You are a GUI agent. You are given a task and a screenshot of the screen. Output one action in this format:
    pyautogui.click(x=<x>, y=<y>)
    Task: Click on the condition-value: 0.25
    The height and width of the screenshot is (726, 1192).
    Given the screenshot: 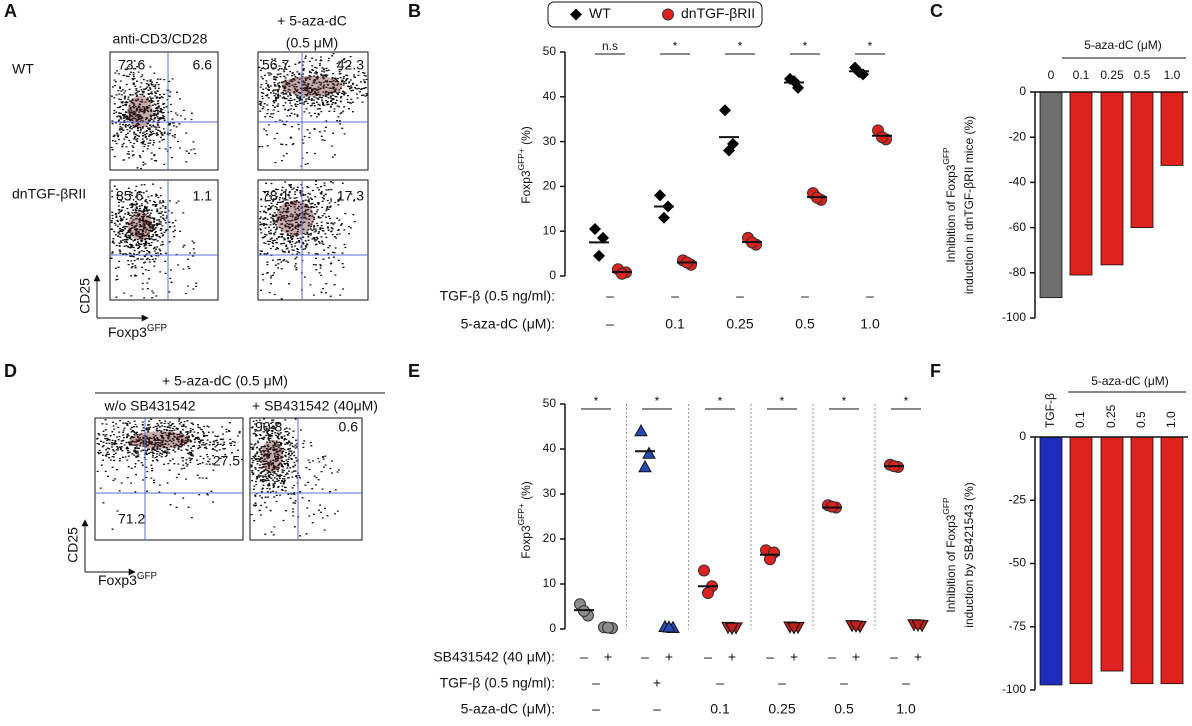 What is the action you would take?
    pyautogui.click(x=781, y=709)
    